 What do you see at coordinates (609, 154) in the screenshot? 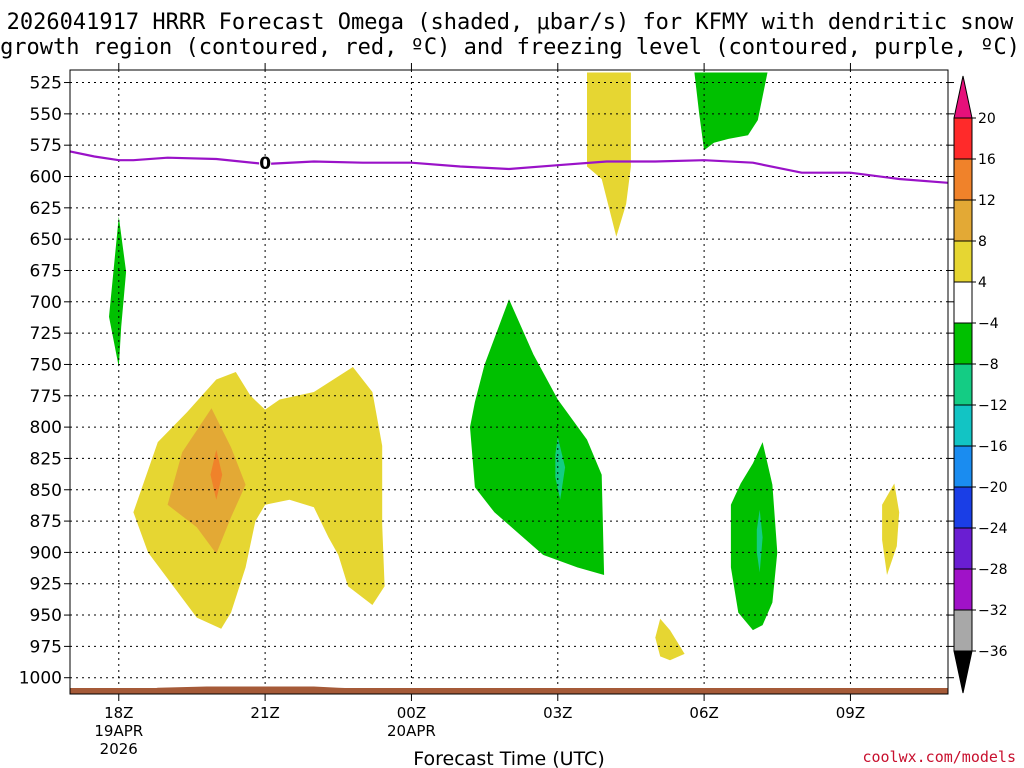
I see `omega-pos-4to8-0330z` at bounding box center [609, 154].